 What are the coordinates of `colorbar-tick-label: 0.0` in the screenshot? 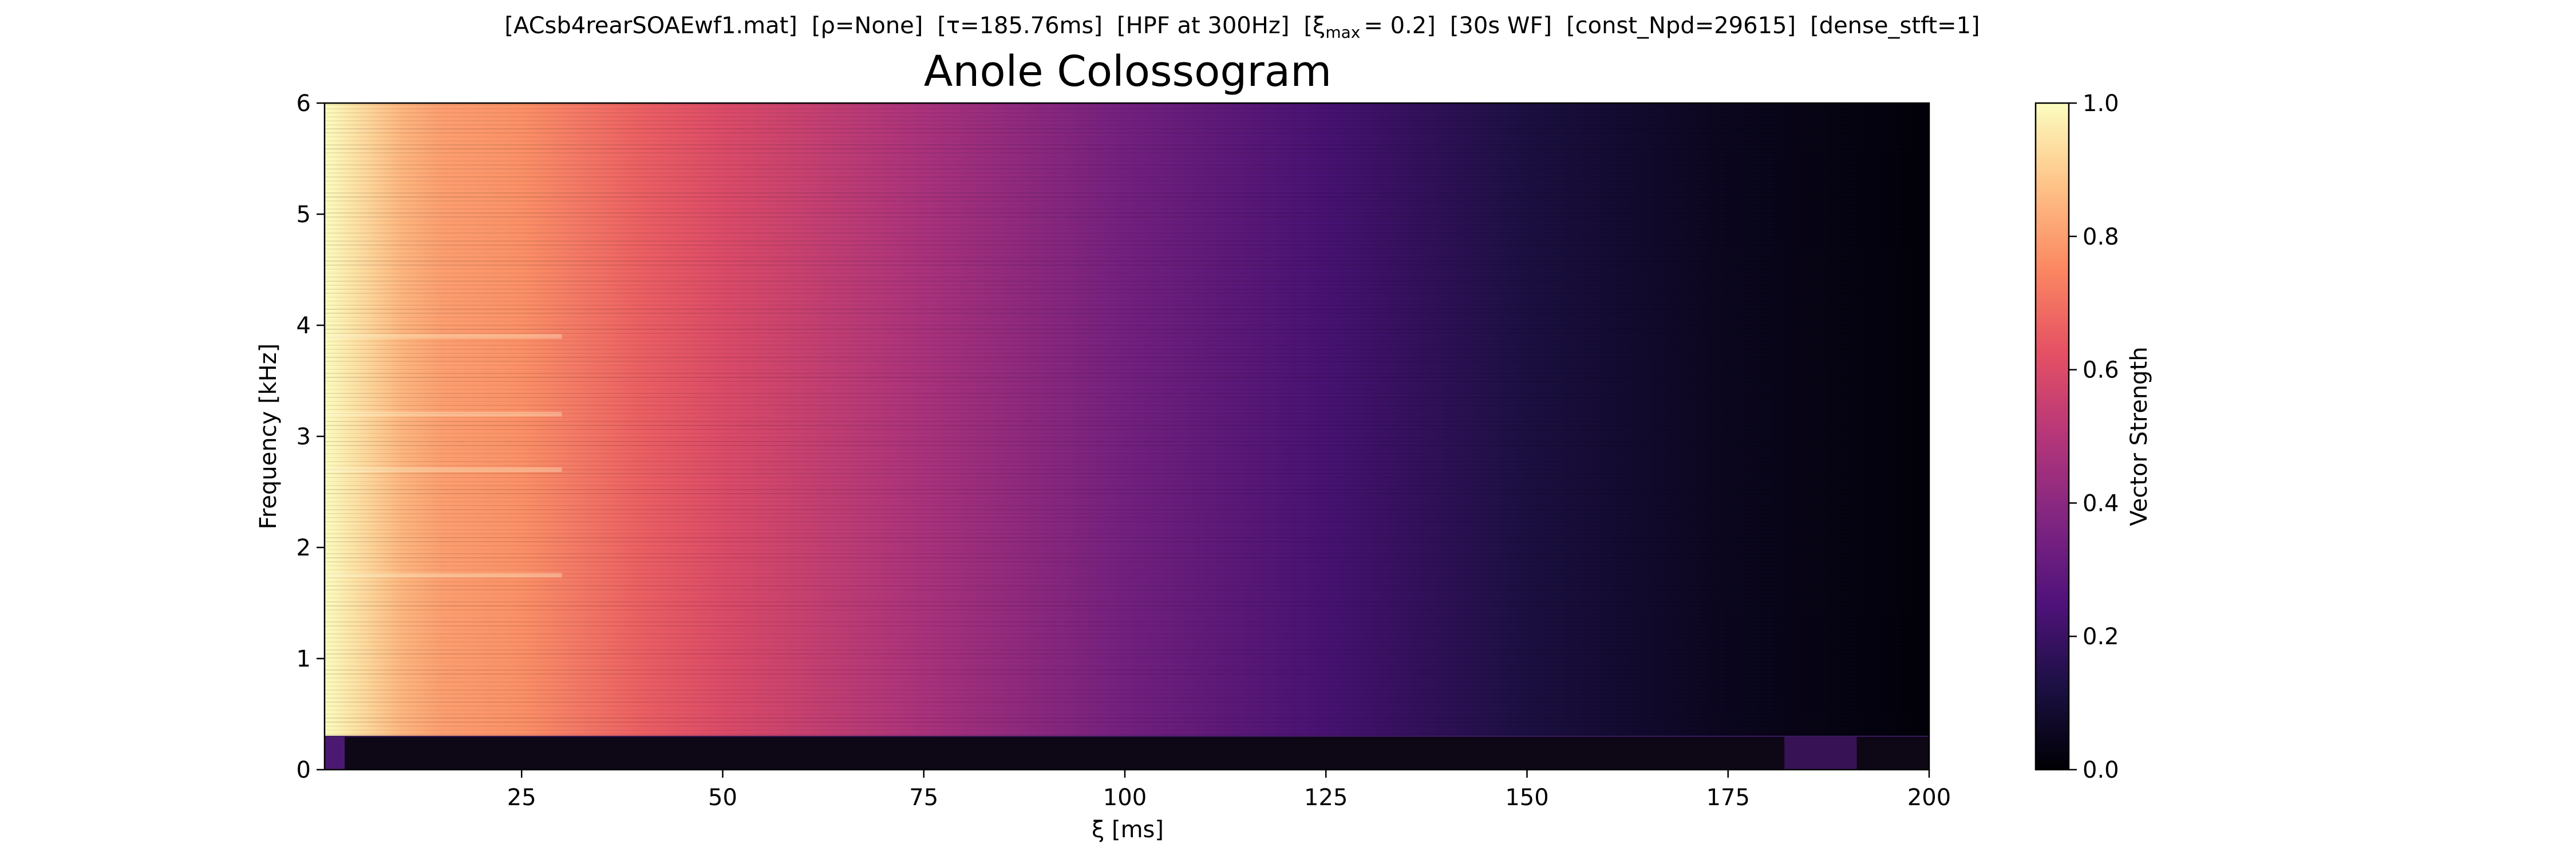 It's located at (2101, 770).